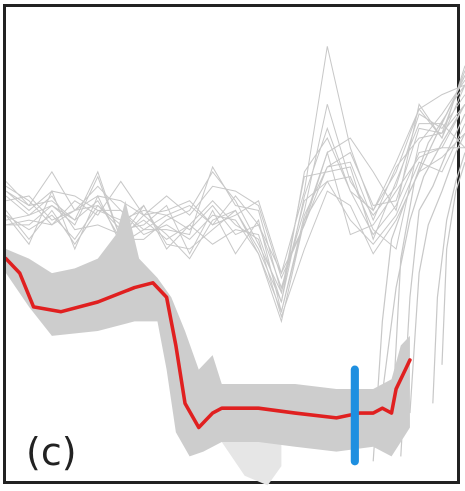  I want to click on light-shade-group, so click(251, 463).